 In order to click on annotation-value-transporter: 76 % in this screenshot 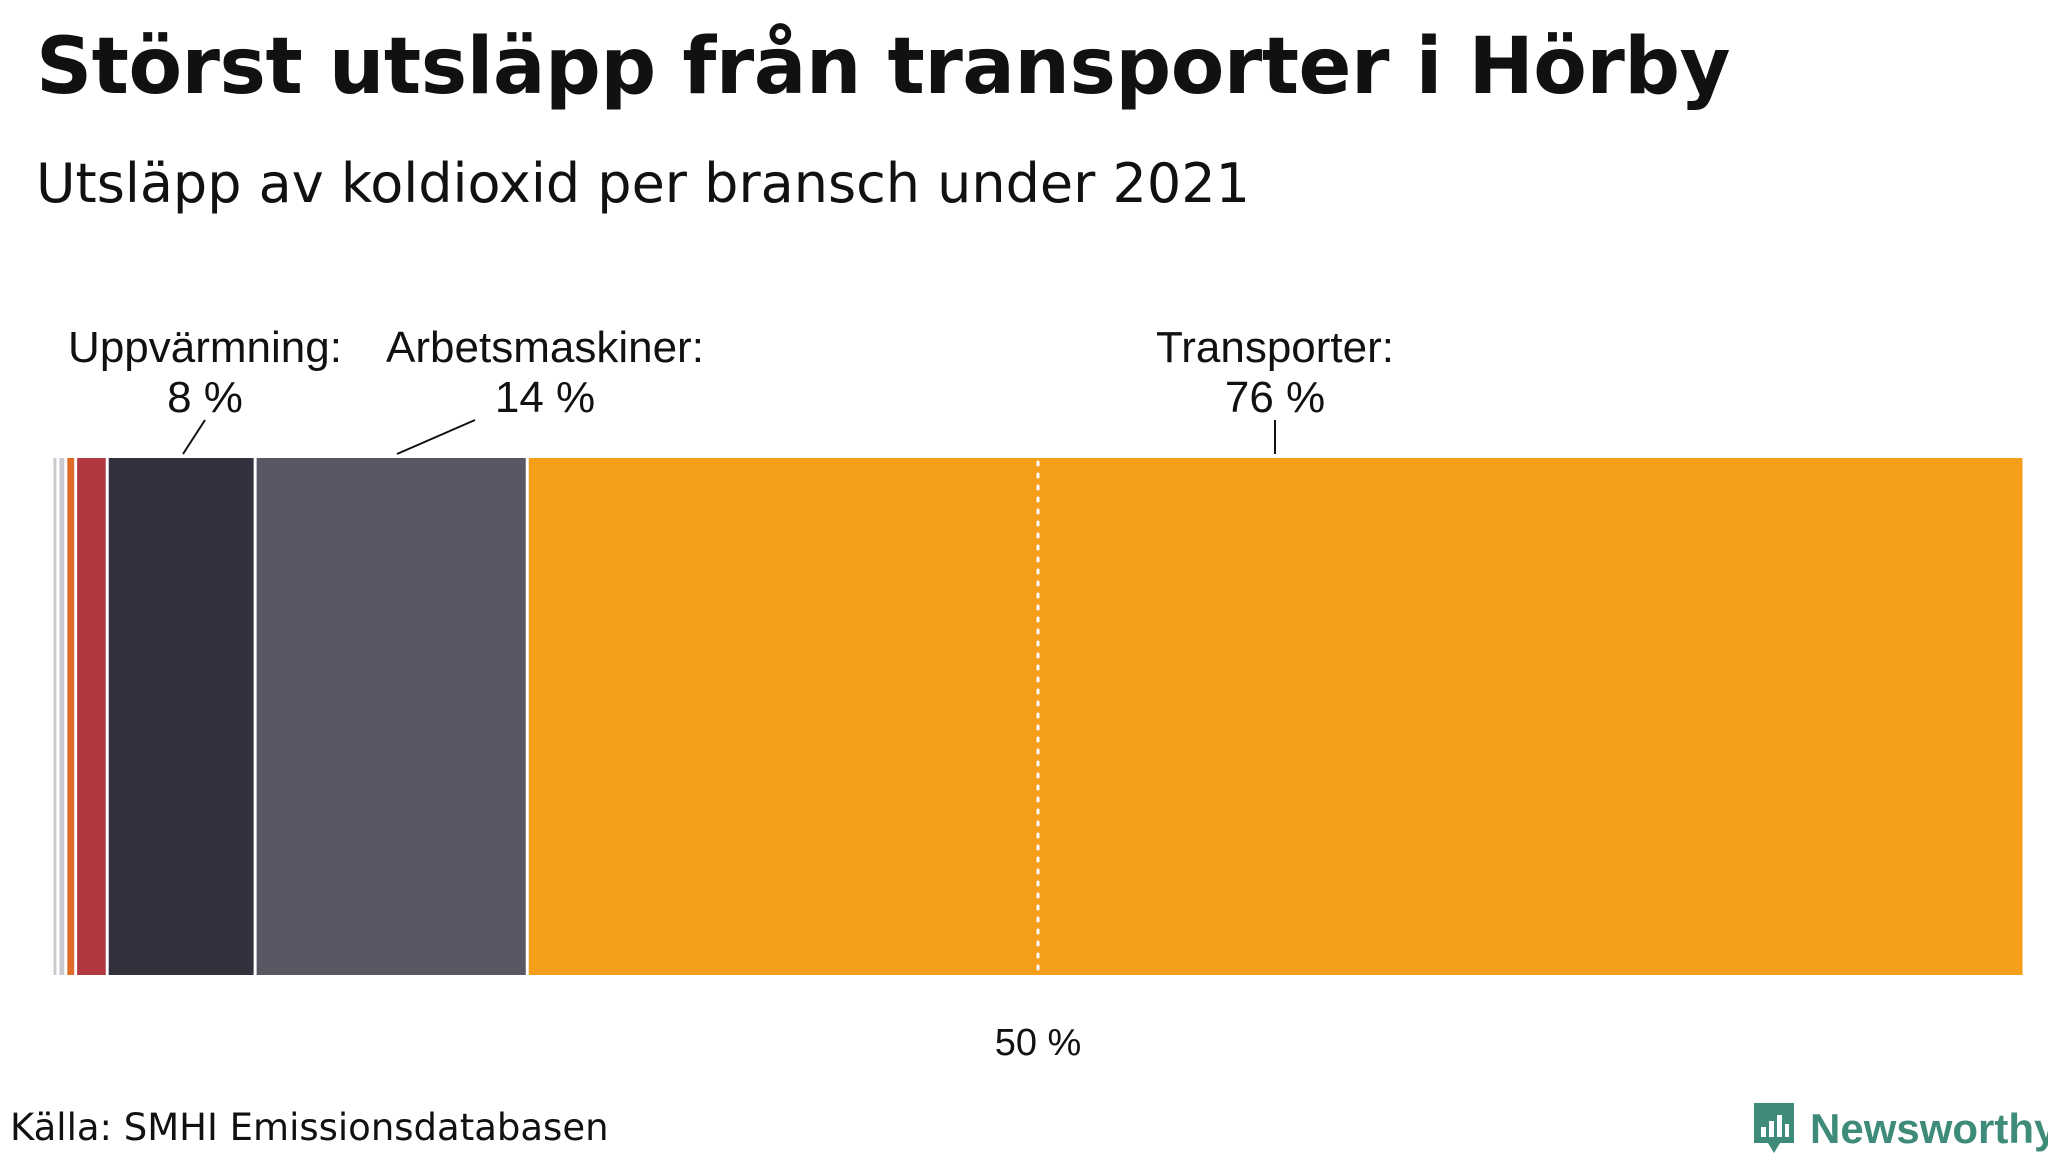, I will do `click(1275, 397)`.